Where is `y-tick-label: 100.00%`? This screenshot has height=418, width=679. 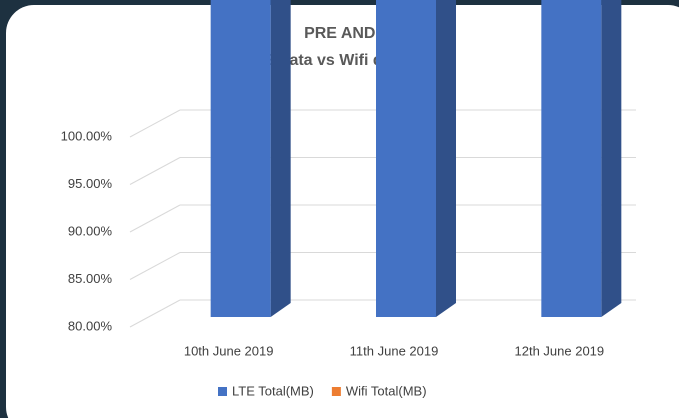
y-tick-label: 100.00% is located at coordinates (87, 135).